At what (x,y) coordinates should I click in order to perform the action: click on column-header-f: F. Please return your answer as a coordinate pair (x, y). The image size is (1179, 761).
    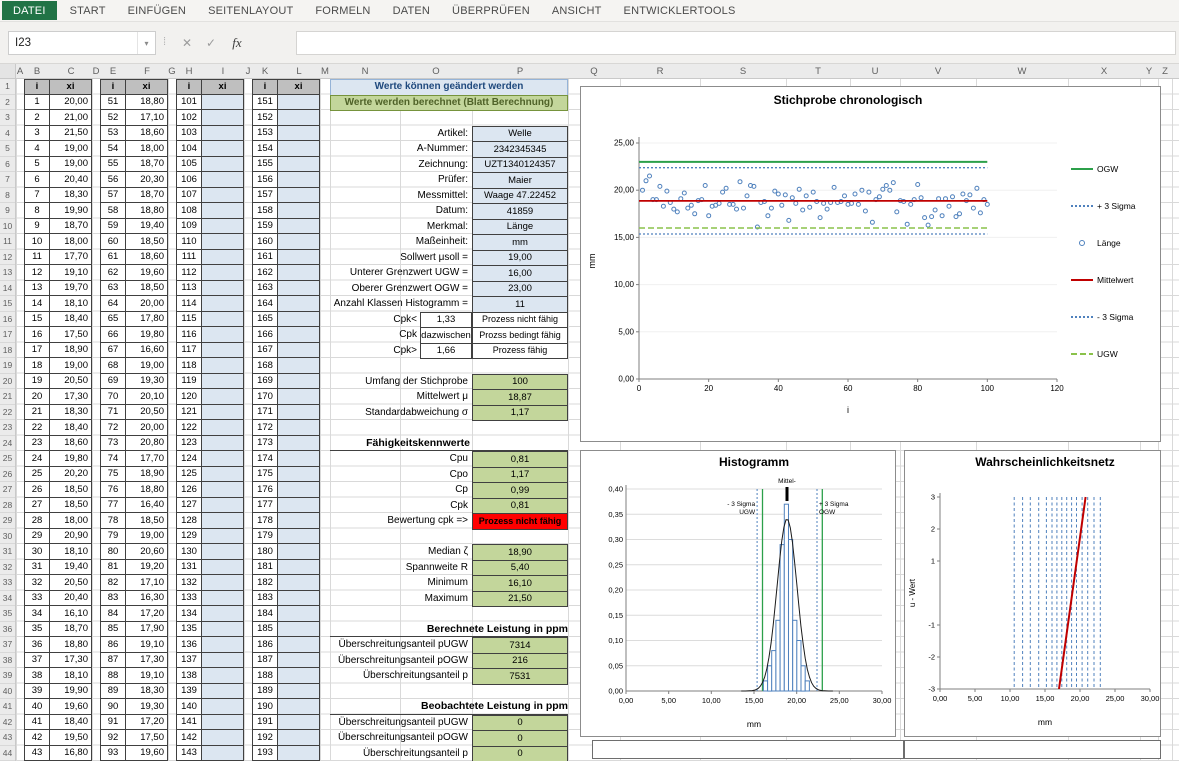
    Looking at the image, I should click on (147, 71).